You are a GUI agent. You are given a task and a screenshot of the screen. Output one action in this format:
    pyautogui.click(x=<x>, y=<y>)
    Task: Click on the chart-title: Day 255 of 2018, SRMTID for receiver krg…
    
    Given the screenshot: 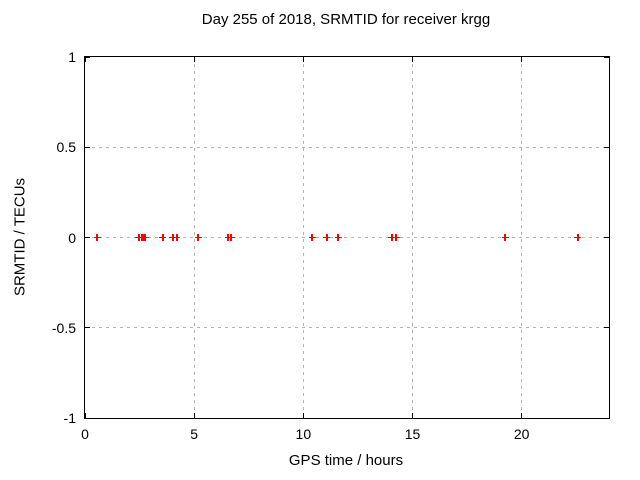 What is the action you would take?
    pyautogui.click(x=346, y=19)
    